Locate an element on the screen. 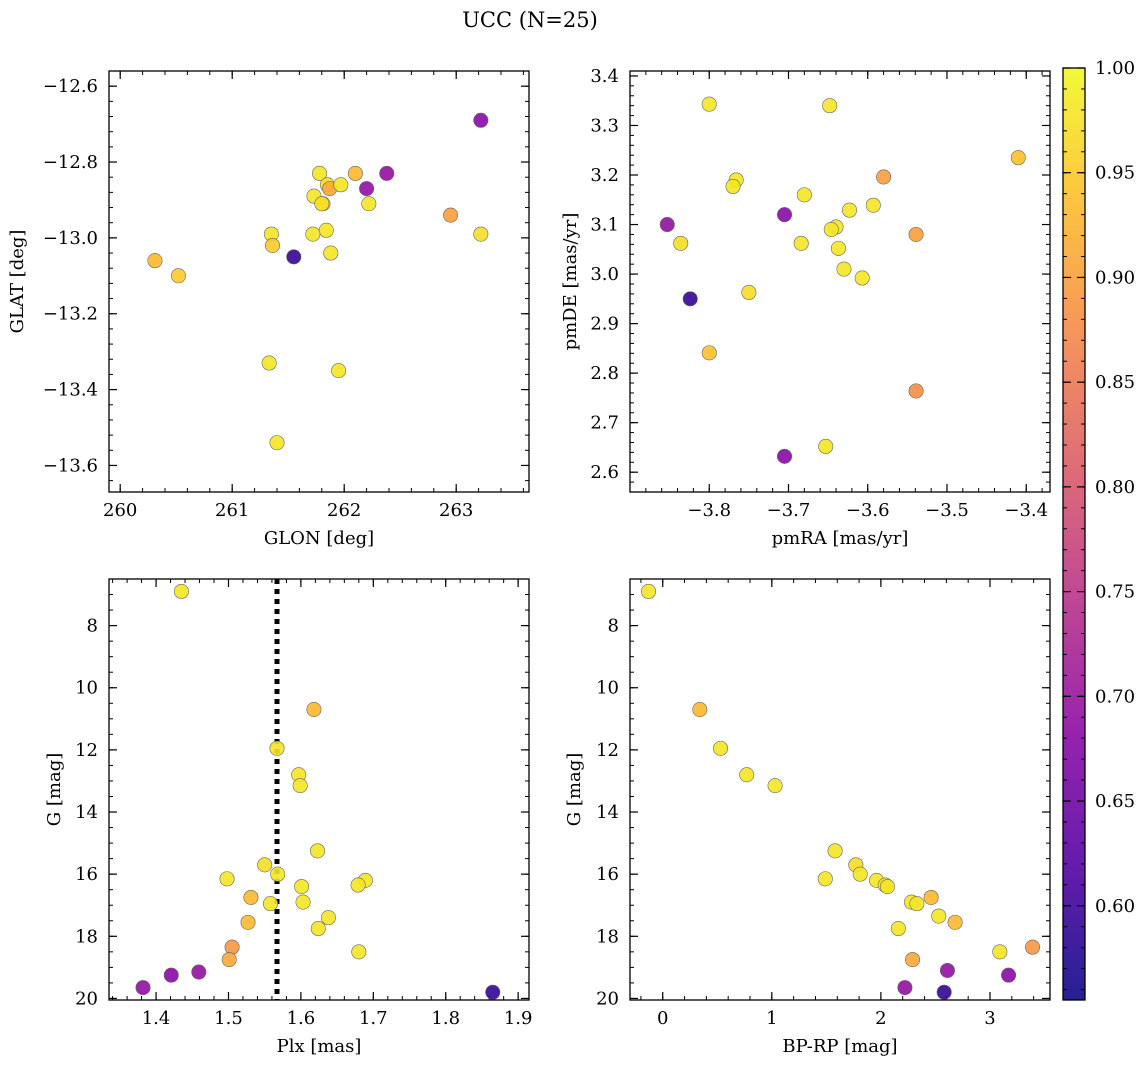 The image size is (1148, 1068). x-axis-label: pmRA [mas/yr] is located at coordinates (840, 538).